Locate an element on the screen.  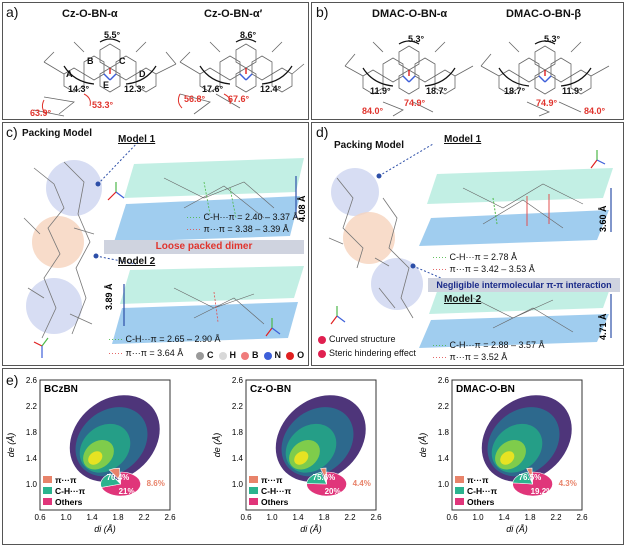
panel-a-border is located at coordinates (155, 61).